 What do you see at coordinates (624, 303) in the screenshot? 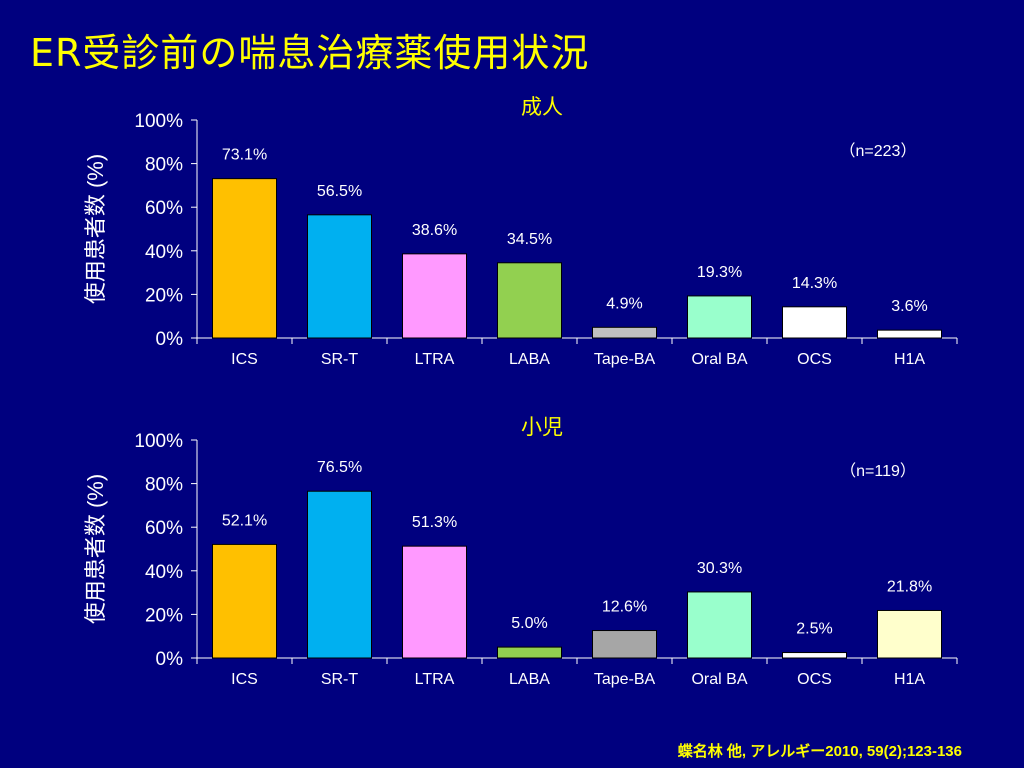
I see `bar-value-label: 4.9%` at bounding box center [624, 303].